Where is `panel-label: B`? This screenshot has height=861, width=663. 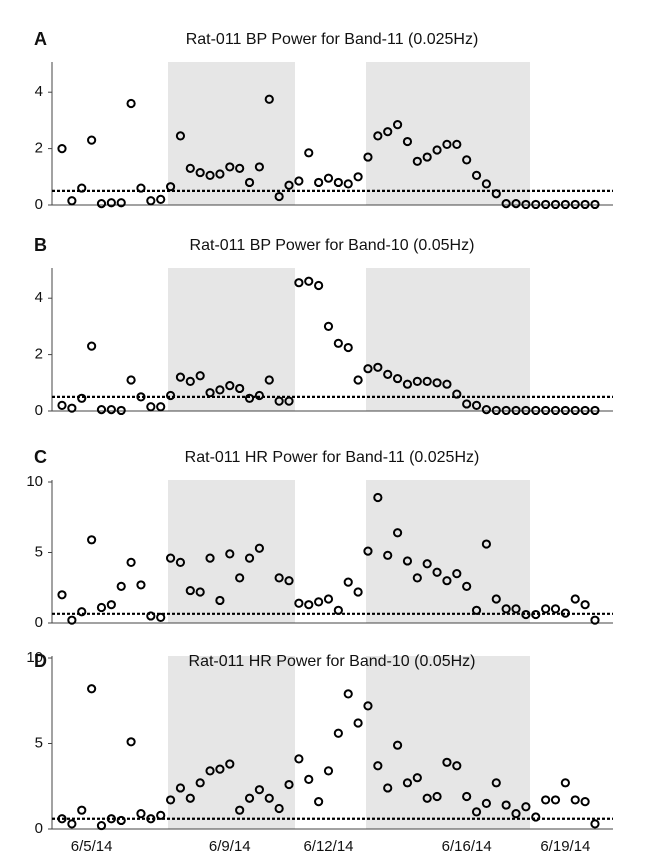 panel-label: B is located at coordinates (40, 245).